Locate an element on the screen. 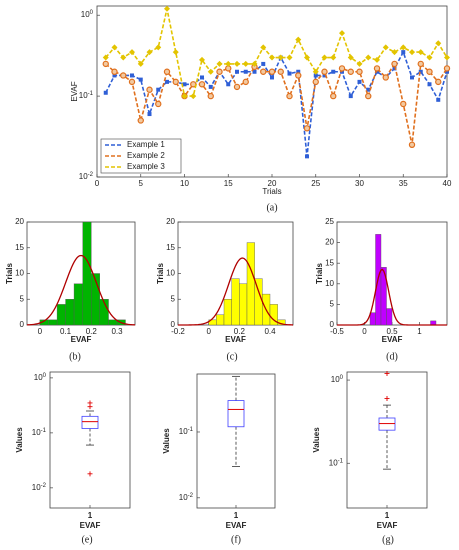  plot-area is located at coordinates (387, 440).